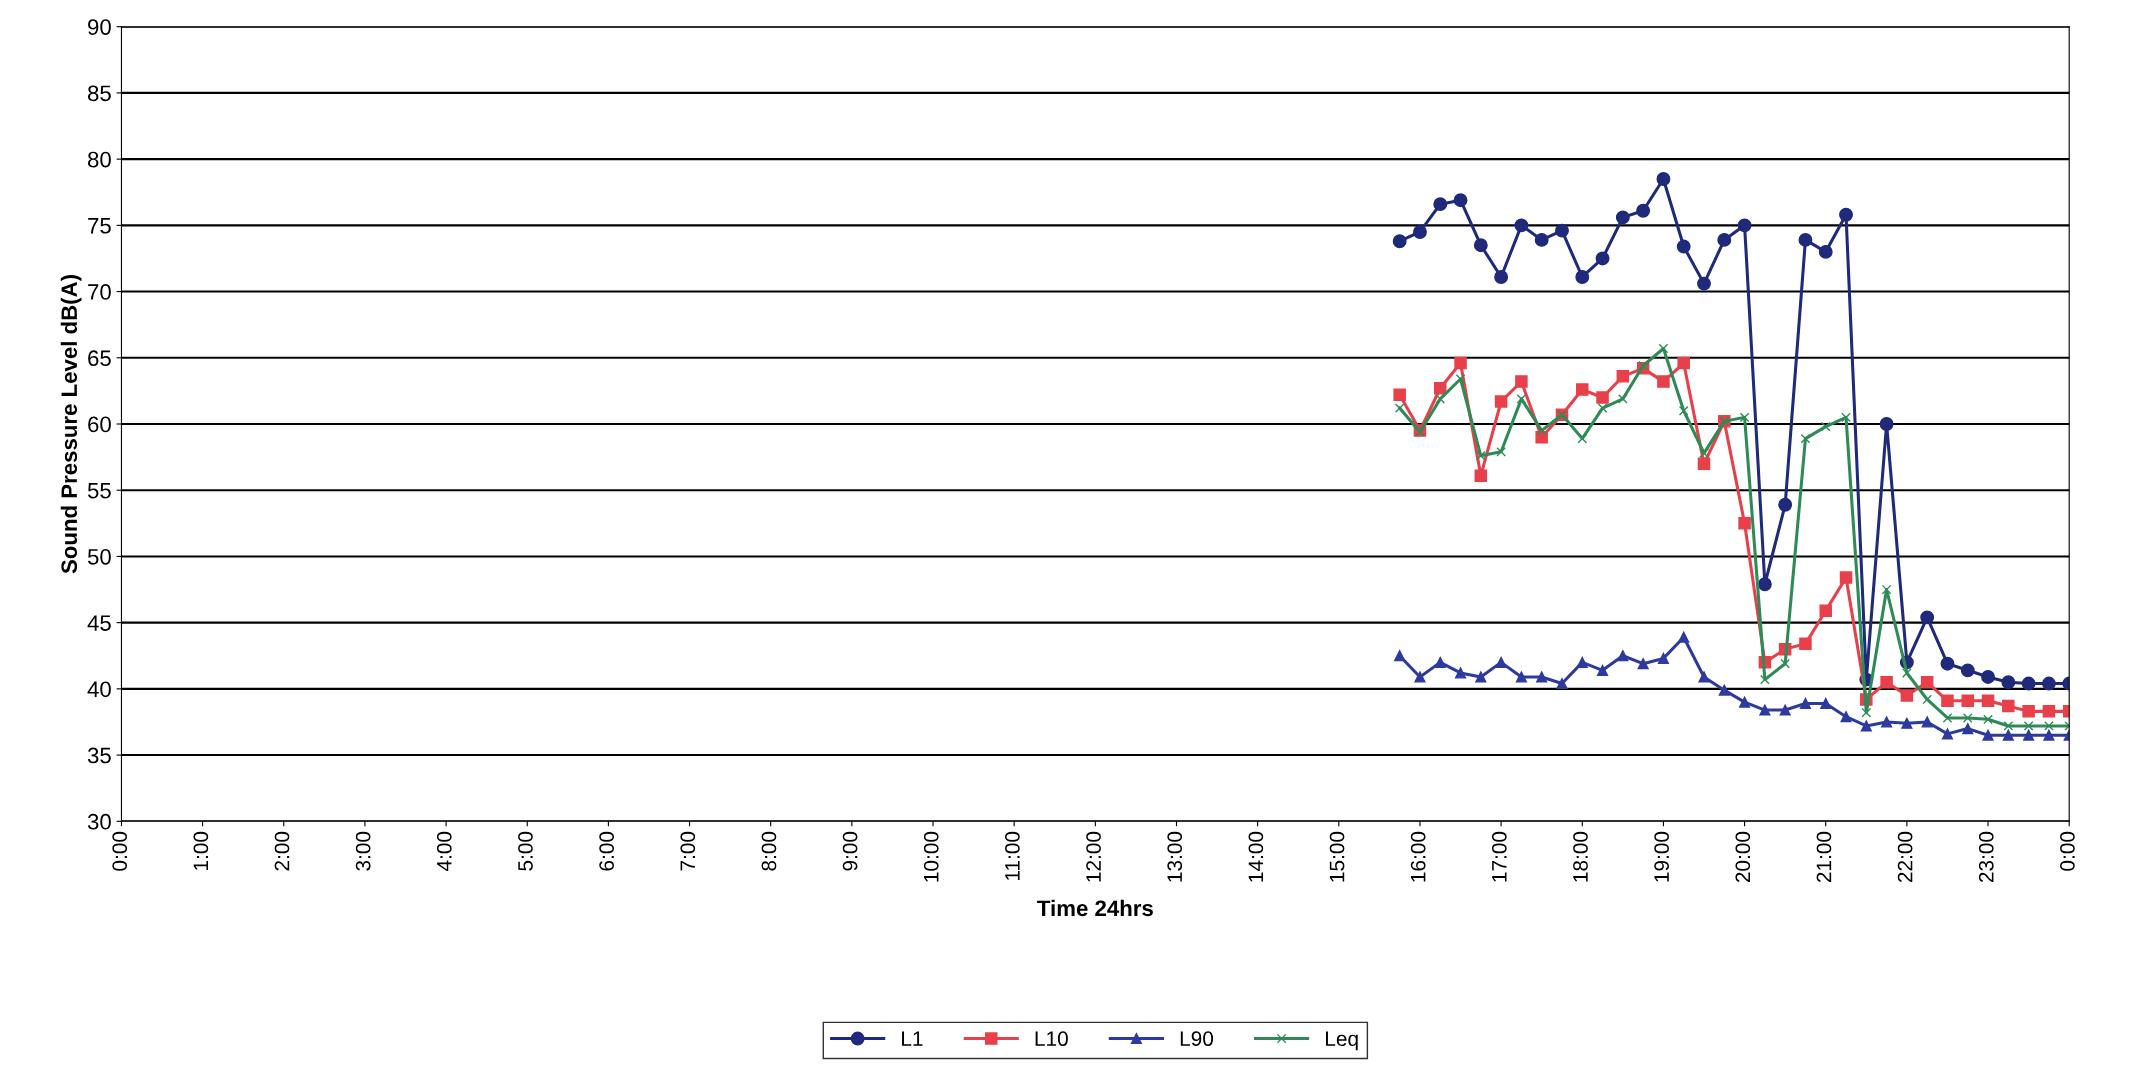 Image resolution: width=2131 pixels, height=1068 pixels. What do you see at coordinates (99, 623) in the screenshot?
I see `y-tick-label: 45` at bounding box center [99, 623].